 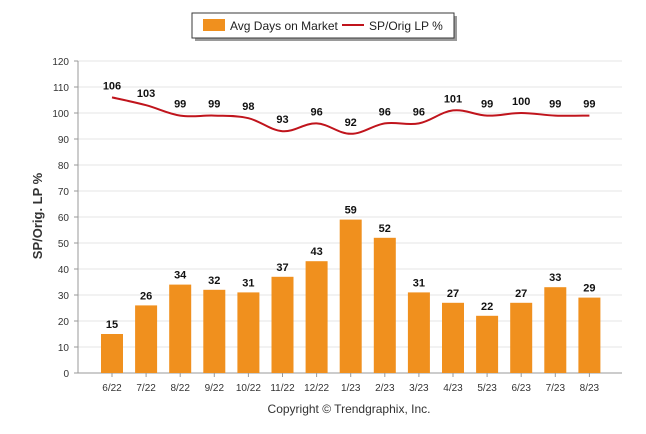 I want to click on x-tick-label: 11/22, so click(x=282, y=388).